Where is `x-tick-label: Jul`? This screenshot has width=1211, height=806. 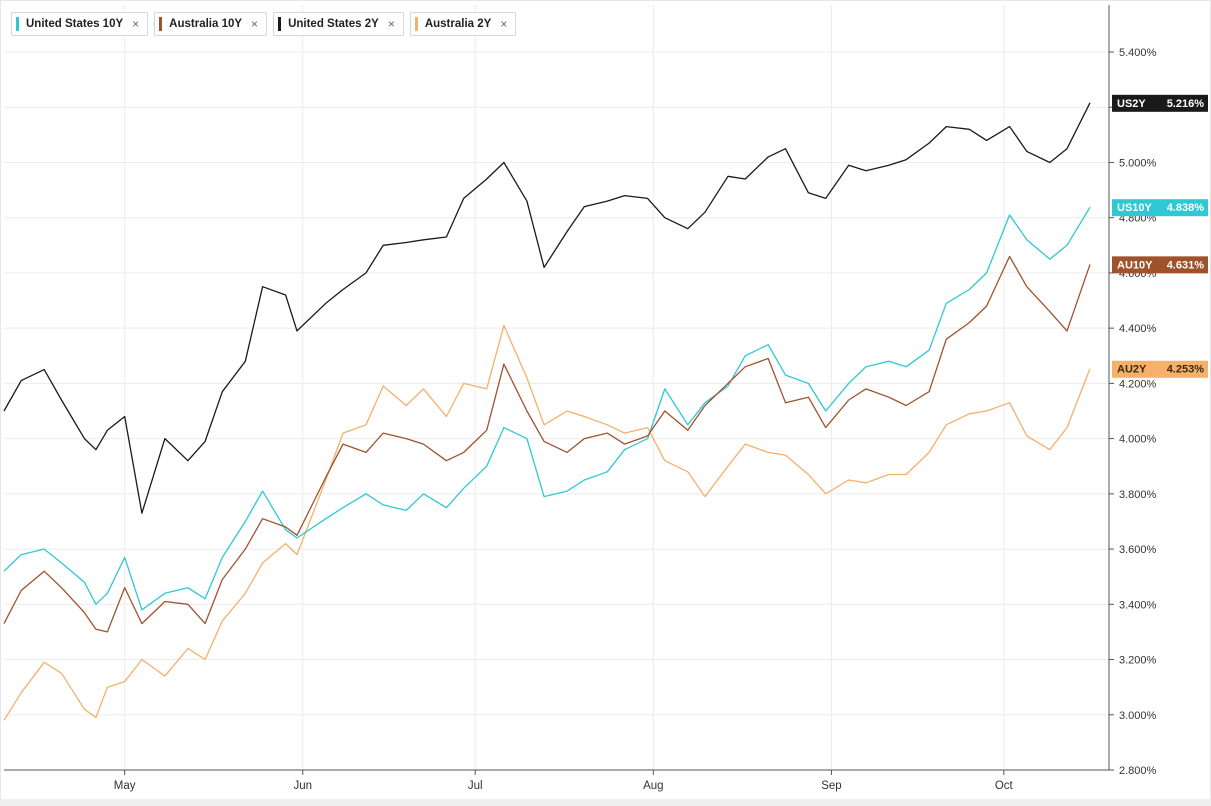
x-tick-label: Jul is located at coordinates (475, 786).